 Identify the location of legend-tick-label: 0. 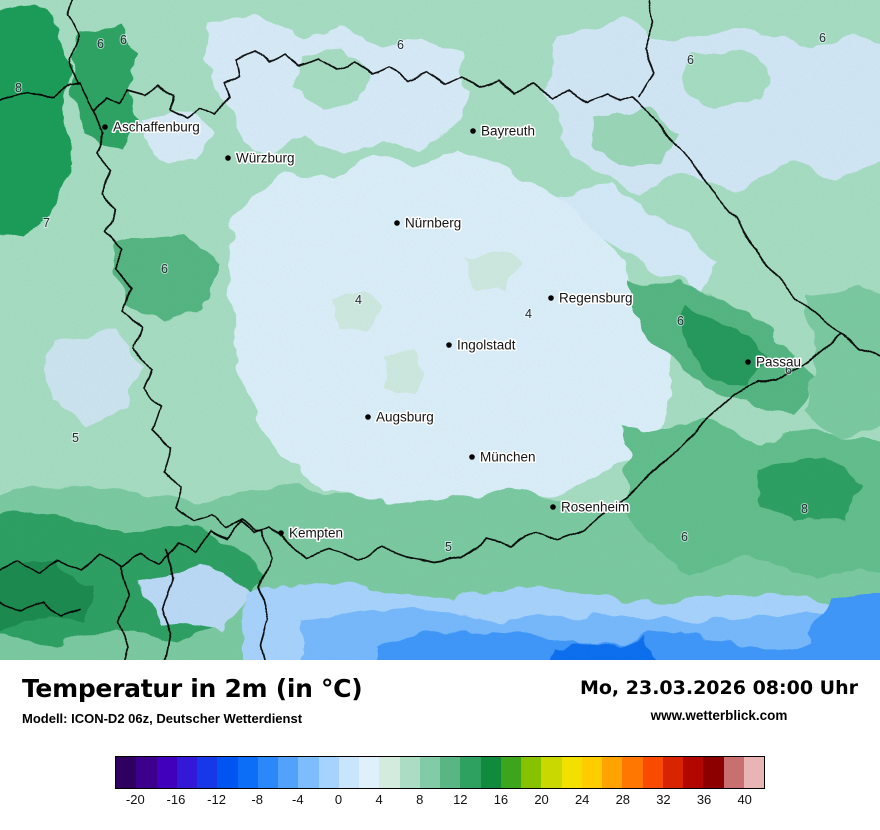
(338, 799).